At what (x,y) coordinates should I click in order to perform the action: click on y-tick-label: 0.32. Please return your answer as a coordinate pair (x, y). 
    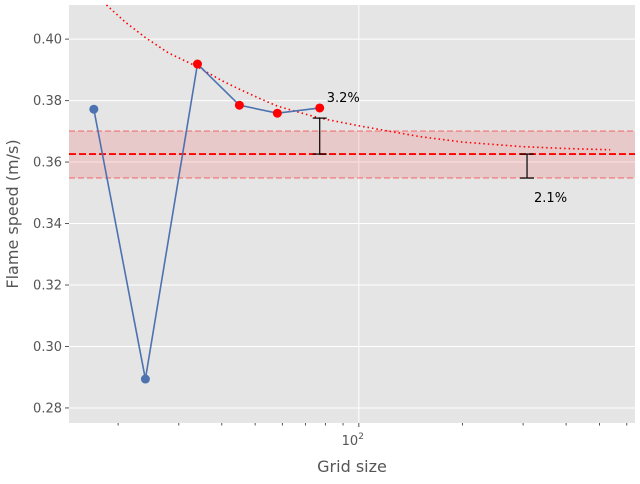
    Looking at the image, I should click on (47, 285).